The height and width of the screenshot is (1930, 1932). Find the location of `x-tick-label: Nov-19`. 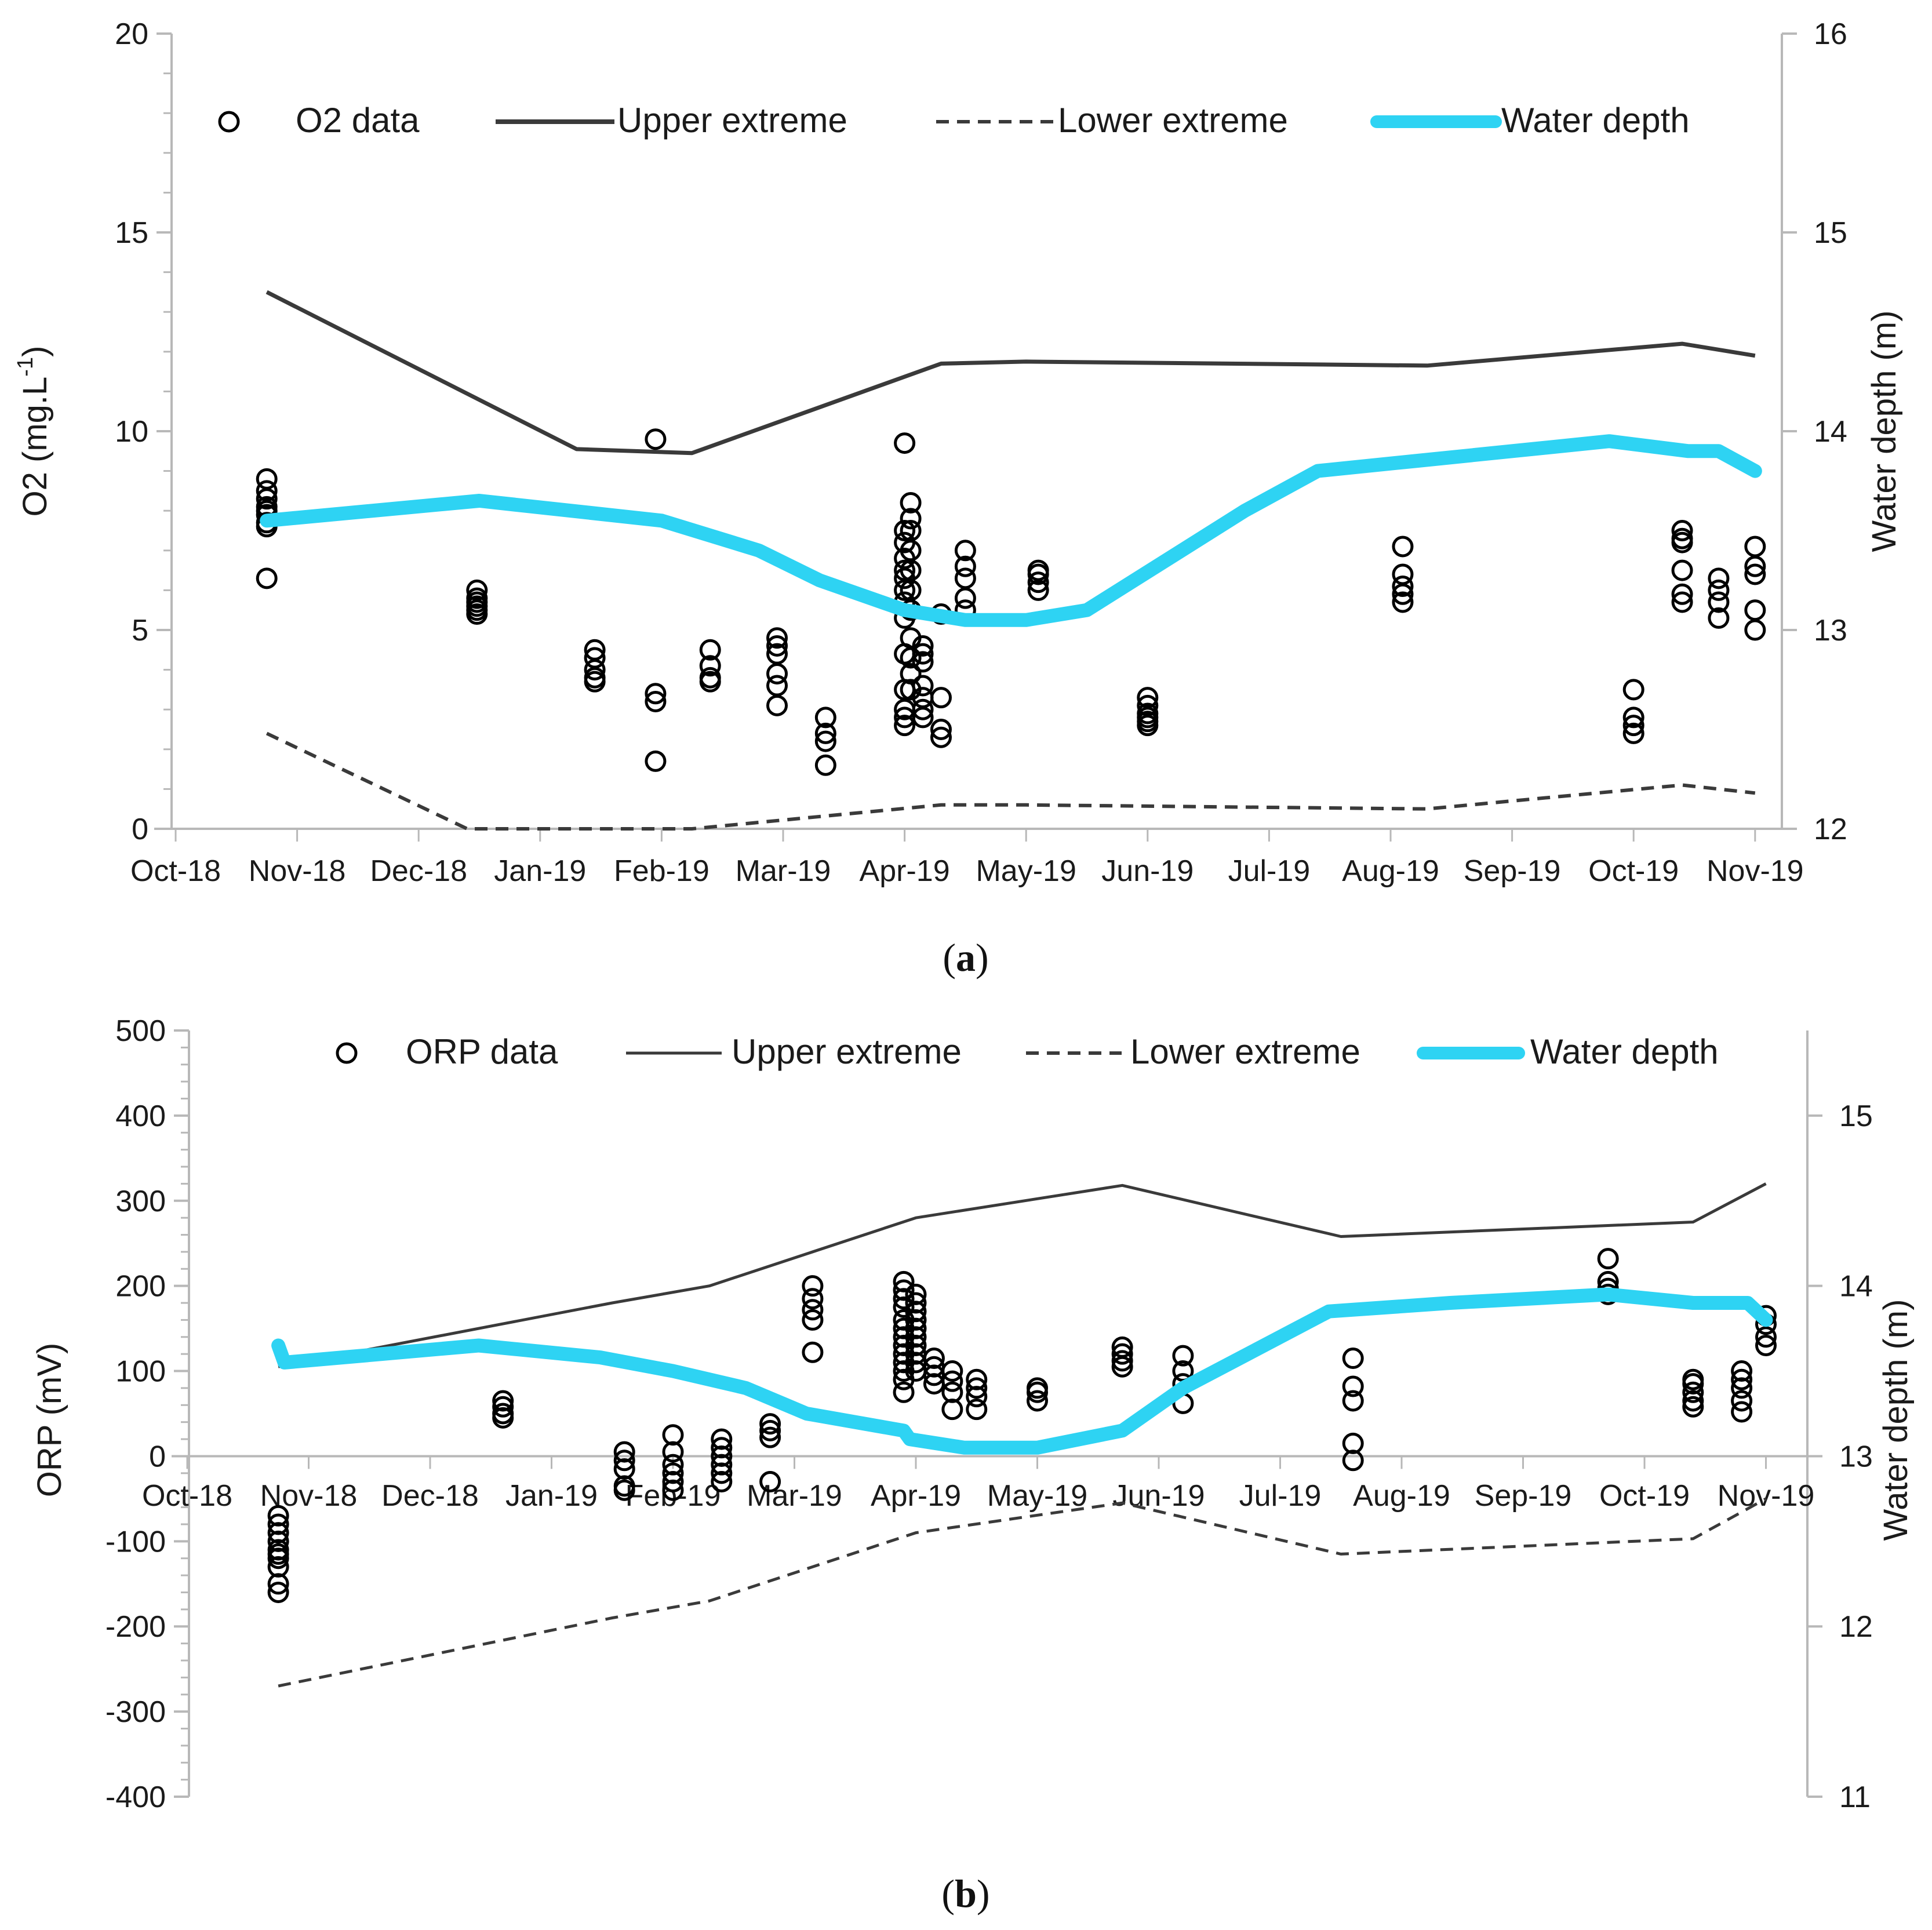

x-tick-label: Nov-19 is located at coordinates (1766, 1496).